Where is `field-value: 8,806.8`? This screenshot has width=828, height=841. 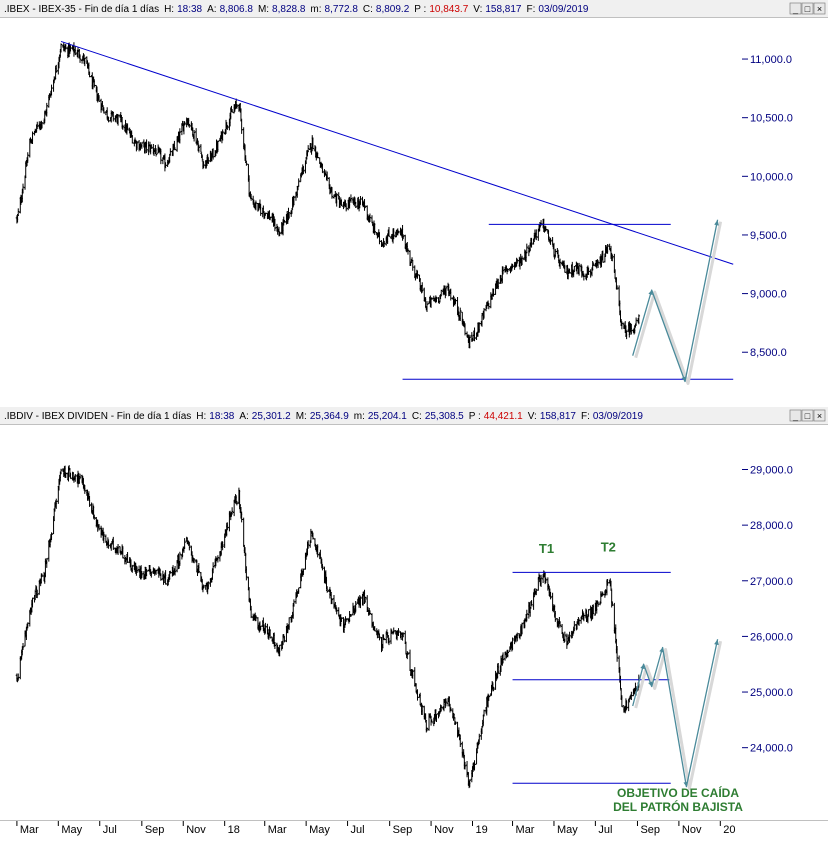 field-value: 8,806.8 is located at coordinates (237, 9).